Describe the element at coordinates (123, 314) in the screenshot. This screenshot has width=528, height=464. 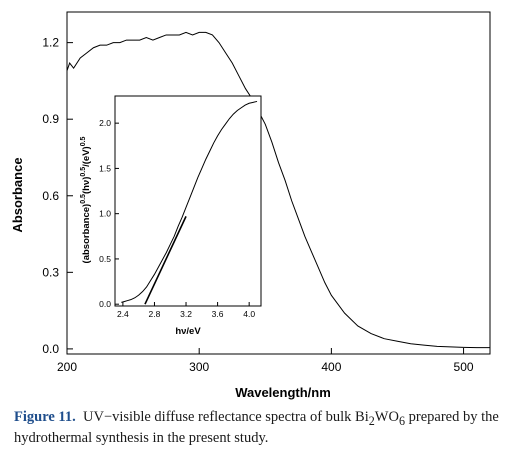
I see `inset-x-tick-label: 2.4` at that location.